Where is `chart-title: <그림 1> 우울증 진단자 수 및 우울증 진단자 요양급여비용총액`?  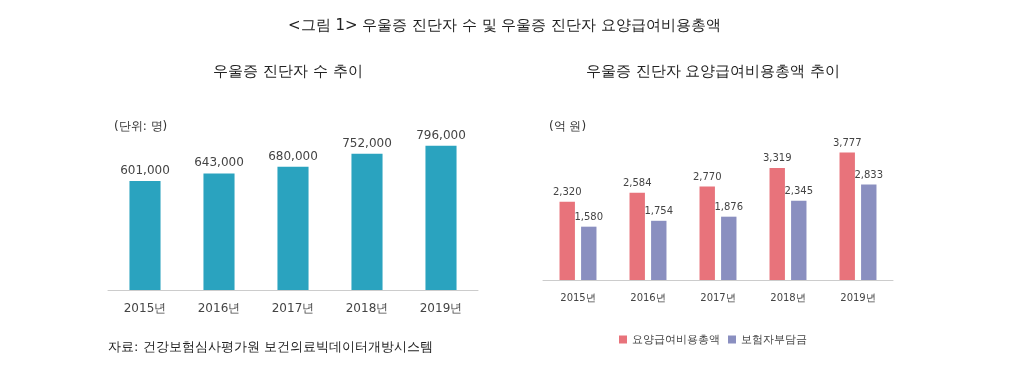 chart-title: <그림 1> 우울증 진단자 수 및 우울증 진단자 요양급여비용총액 is located at coordinates (504, 25).